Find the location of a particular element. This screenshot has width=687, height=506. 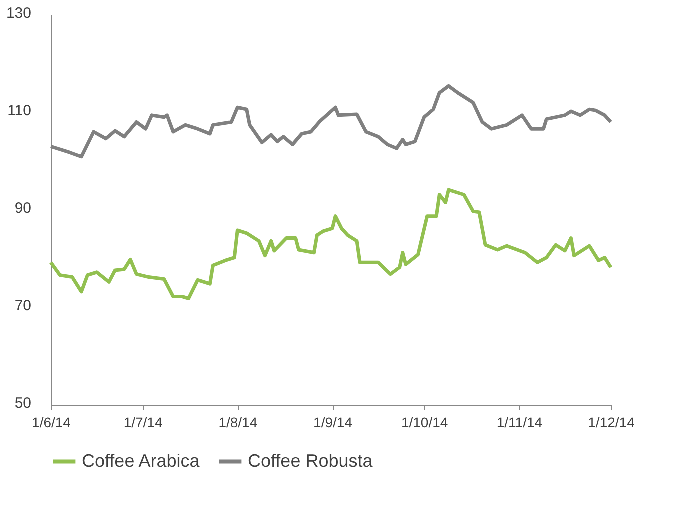

x-tick-label: 1/6/14 is located at coordinates (52, 422).